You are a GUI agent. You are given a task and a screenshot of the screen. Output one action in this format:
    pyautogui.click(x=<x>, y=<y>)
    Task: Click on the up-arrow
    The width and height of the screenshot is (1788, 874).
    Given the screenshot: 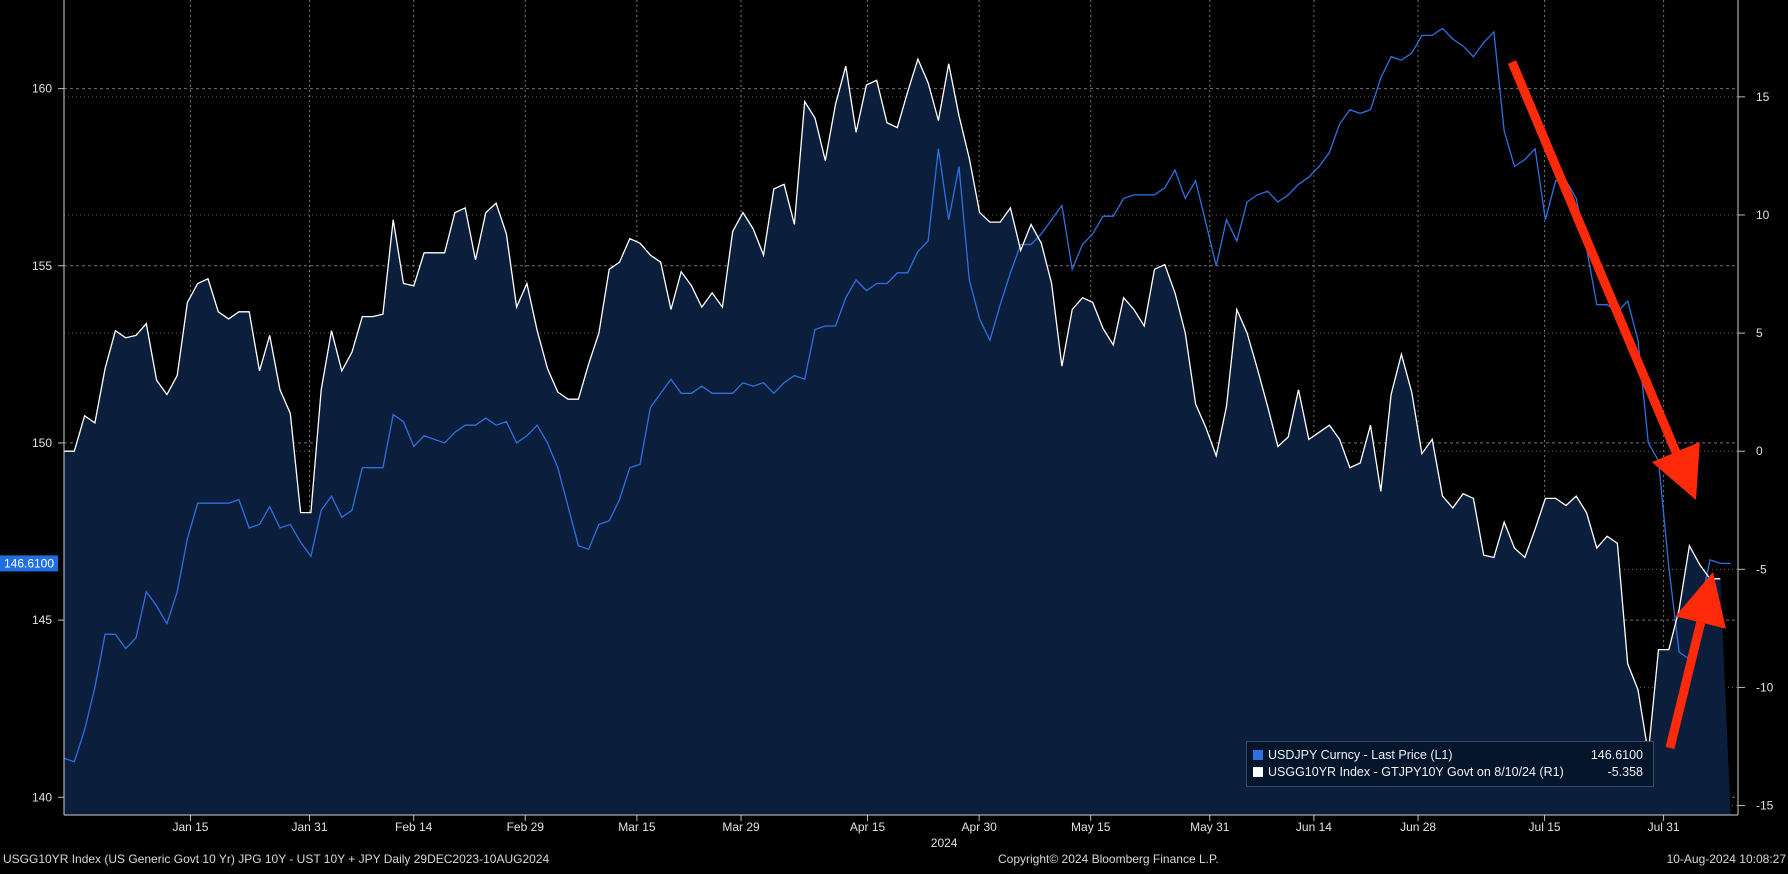 What is the action you would take?
    pyautogui.click(x=1695, y=661)
    